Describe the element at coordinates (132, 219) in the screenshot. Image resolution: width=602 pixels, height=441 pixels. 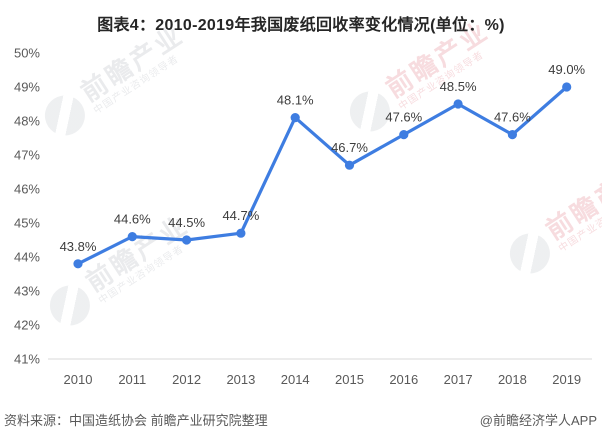
I see `data-point-label: 44.6%` at that location.